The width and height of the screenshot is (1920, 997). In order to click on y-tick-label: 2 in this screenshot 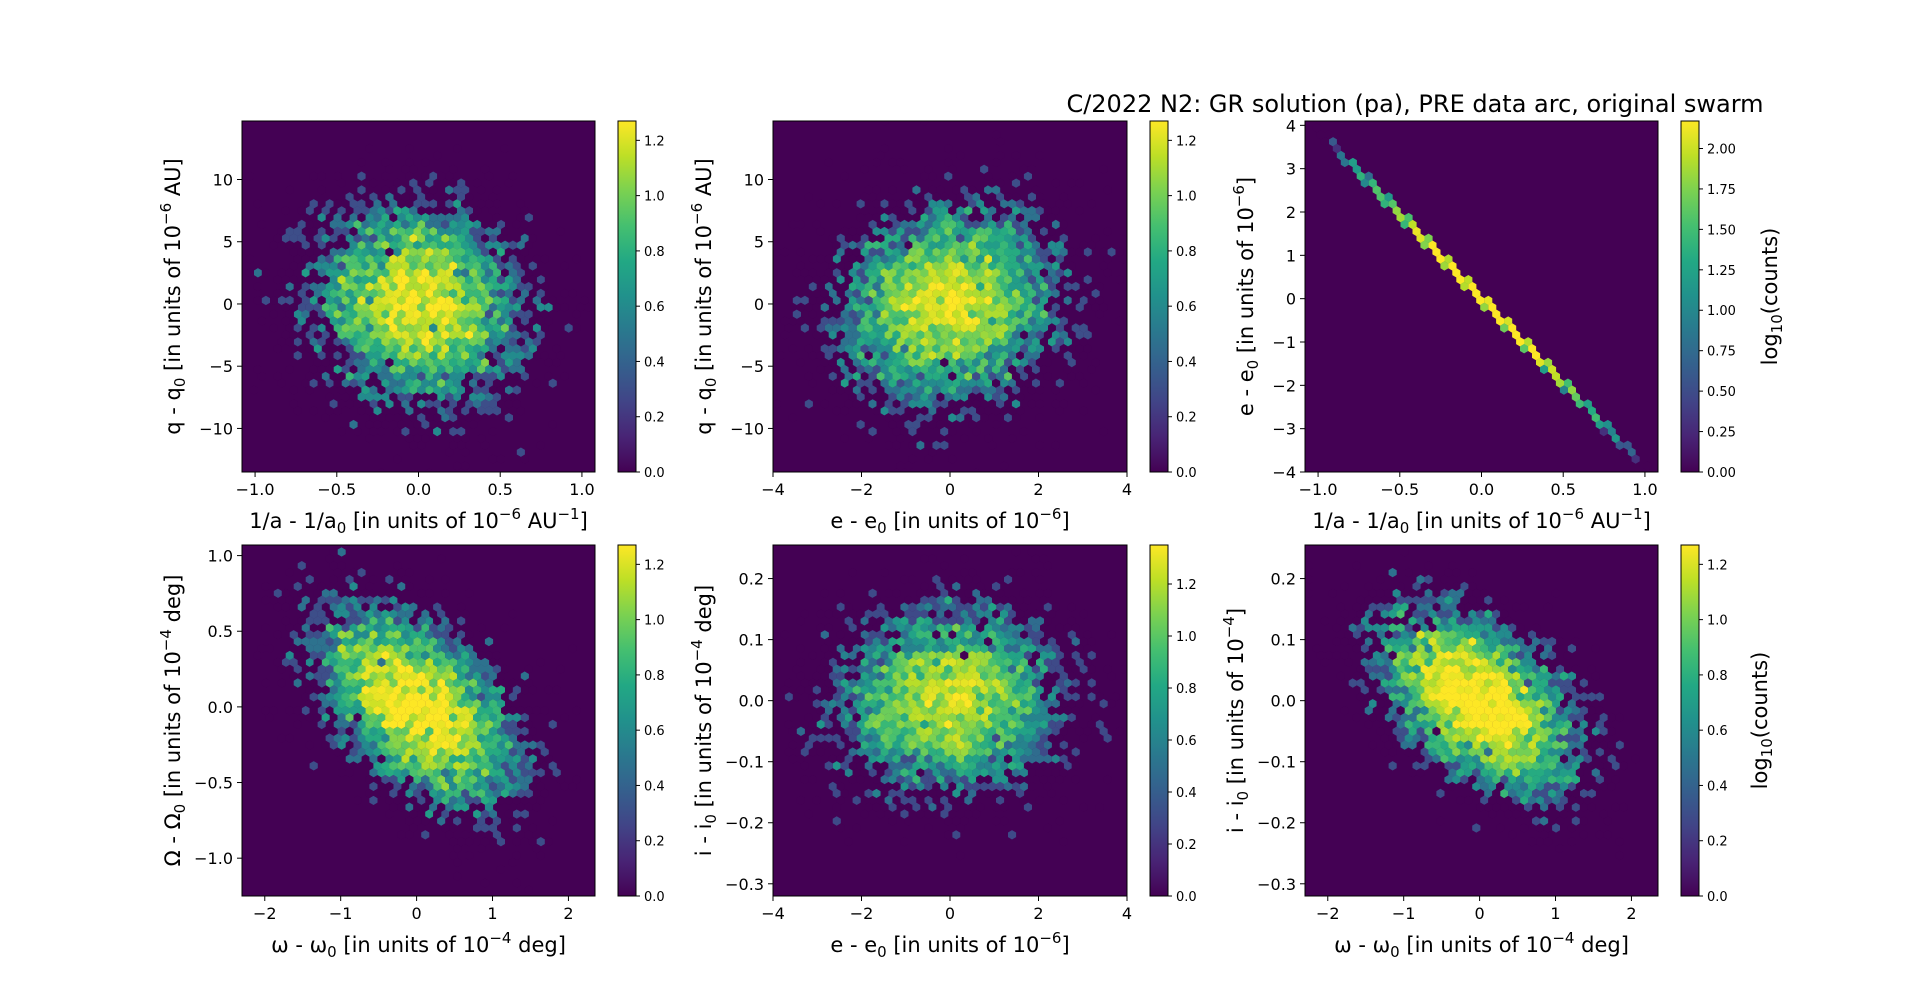, I will do `click(1291, 212)`.